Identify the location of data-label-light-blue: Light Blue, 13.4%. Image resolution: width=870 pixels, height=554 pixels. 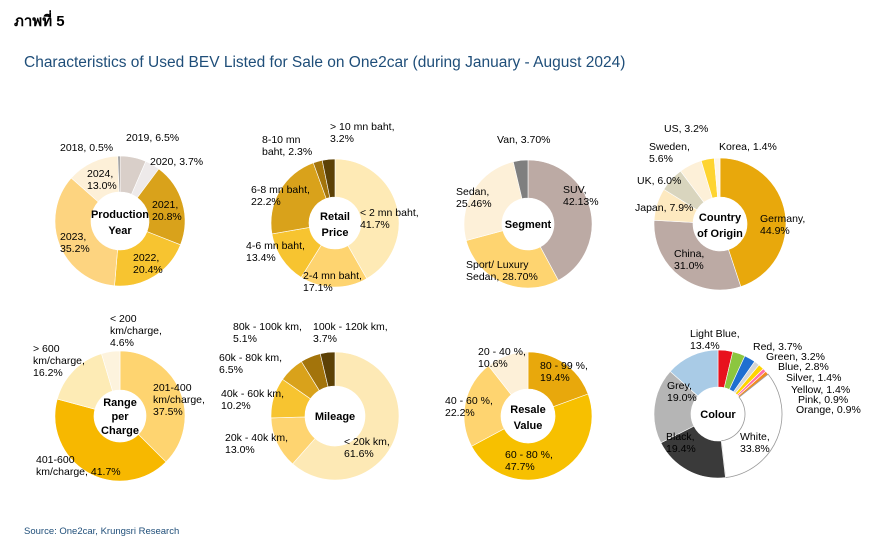
(715, 340).